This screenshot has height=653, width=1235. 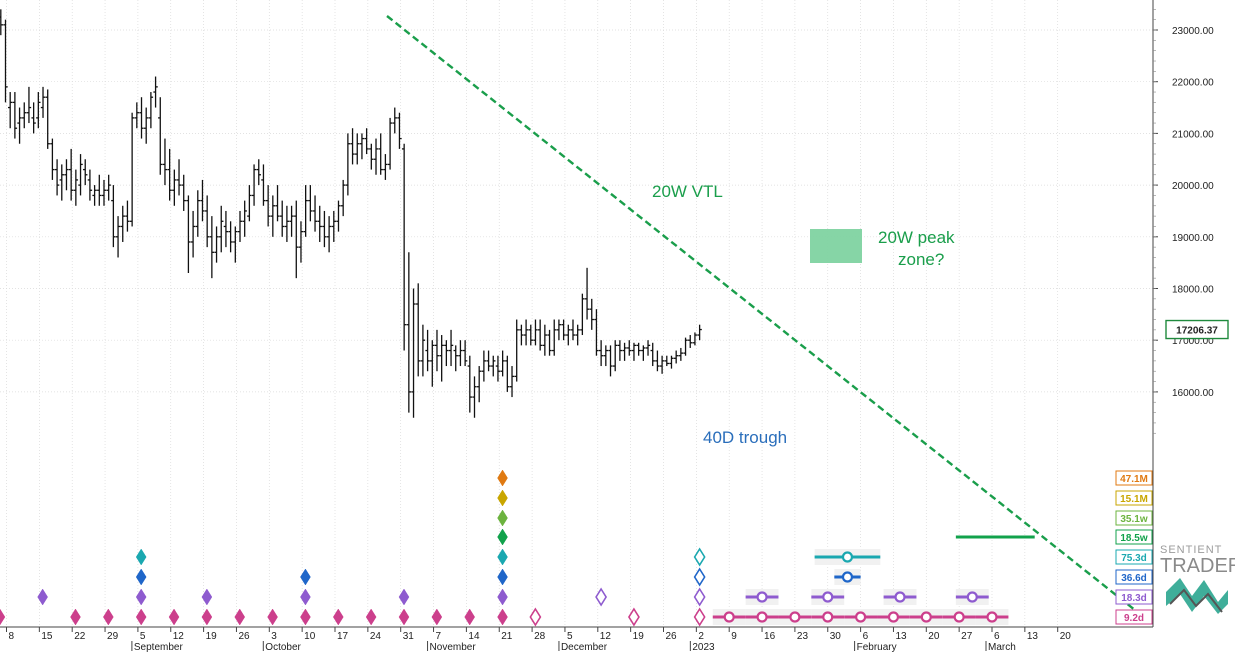 I want to click on month-label-September: September, so click(x=159, y=647).